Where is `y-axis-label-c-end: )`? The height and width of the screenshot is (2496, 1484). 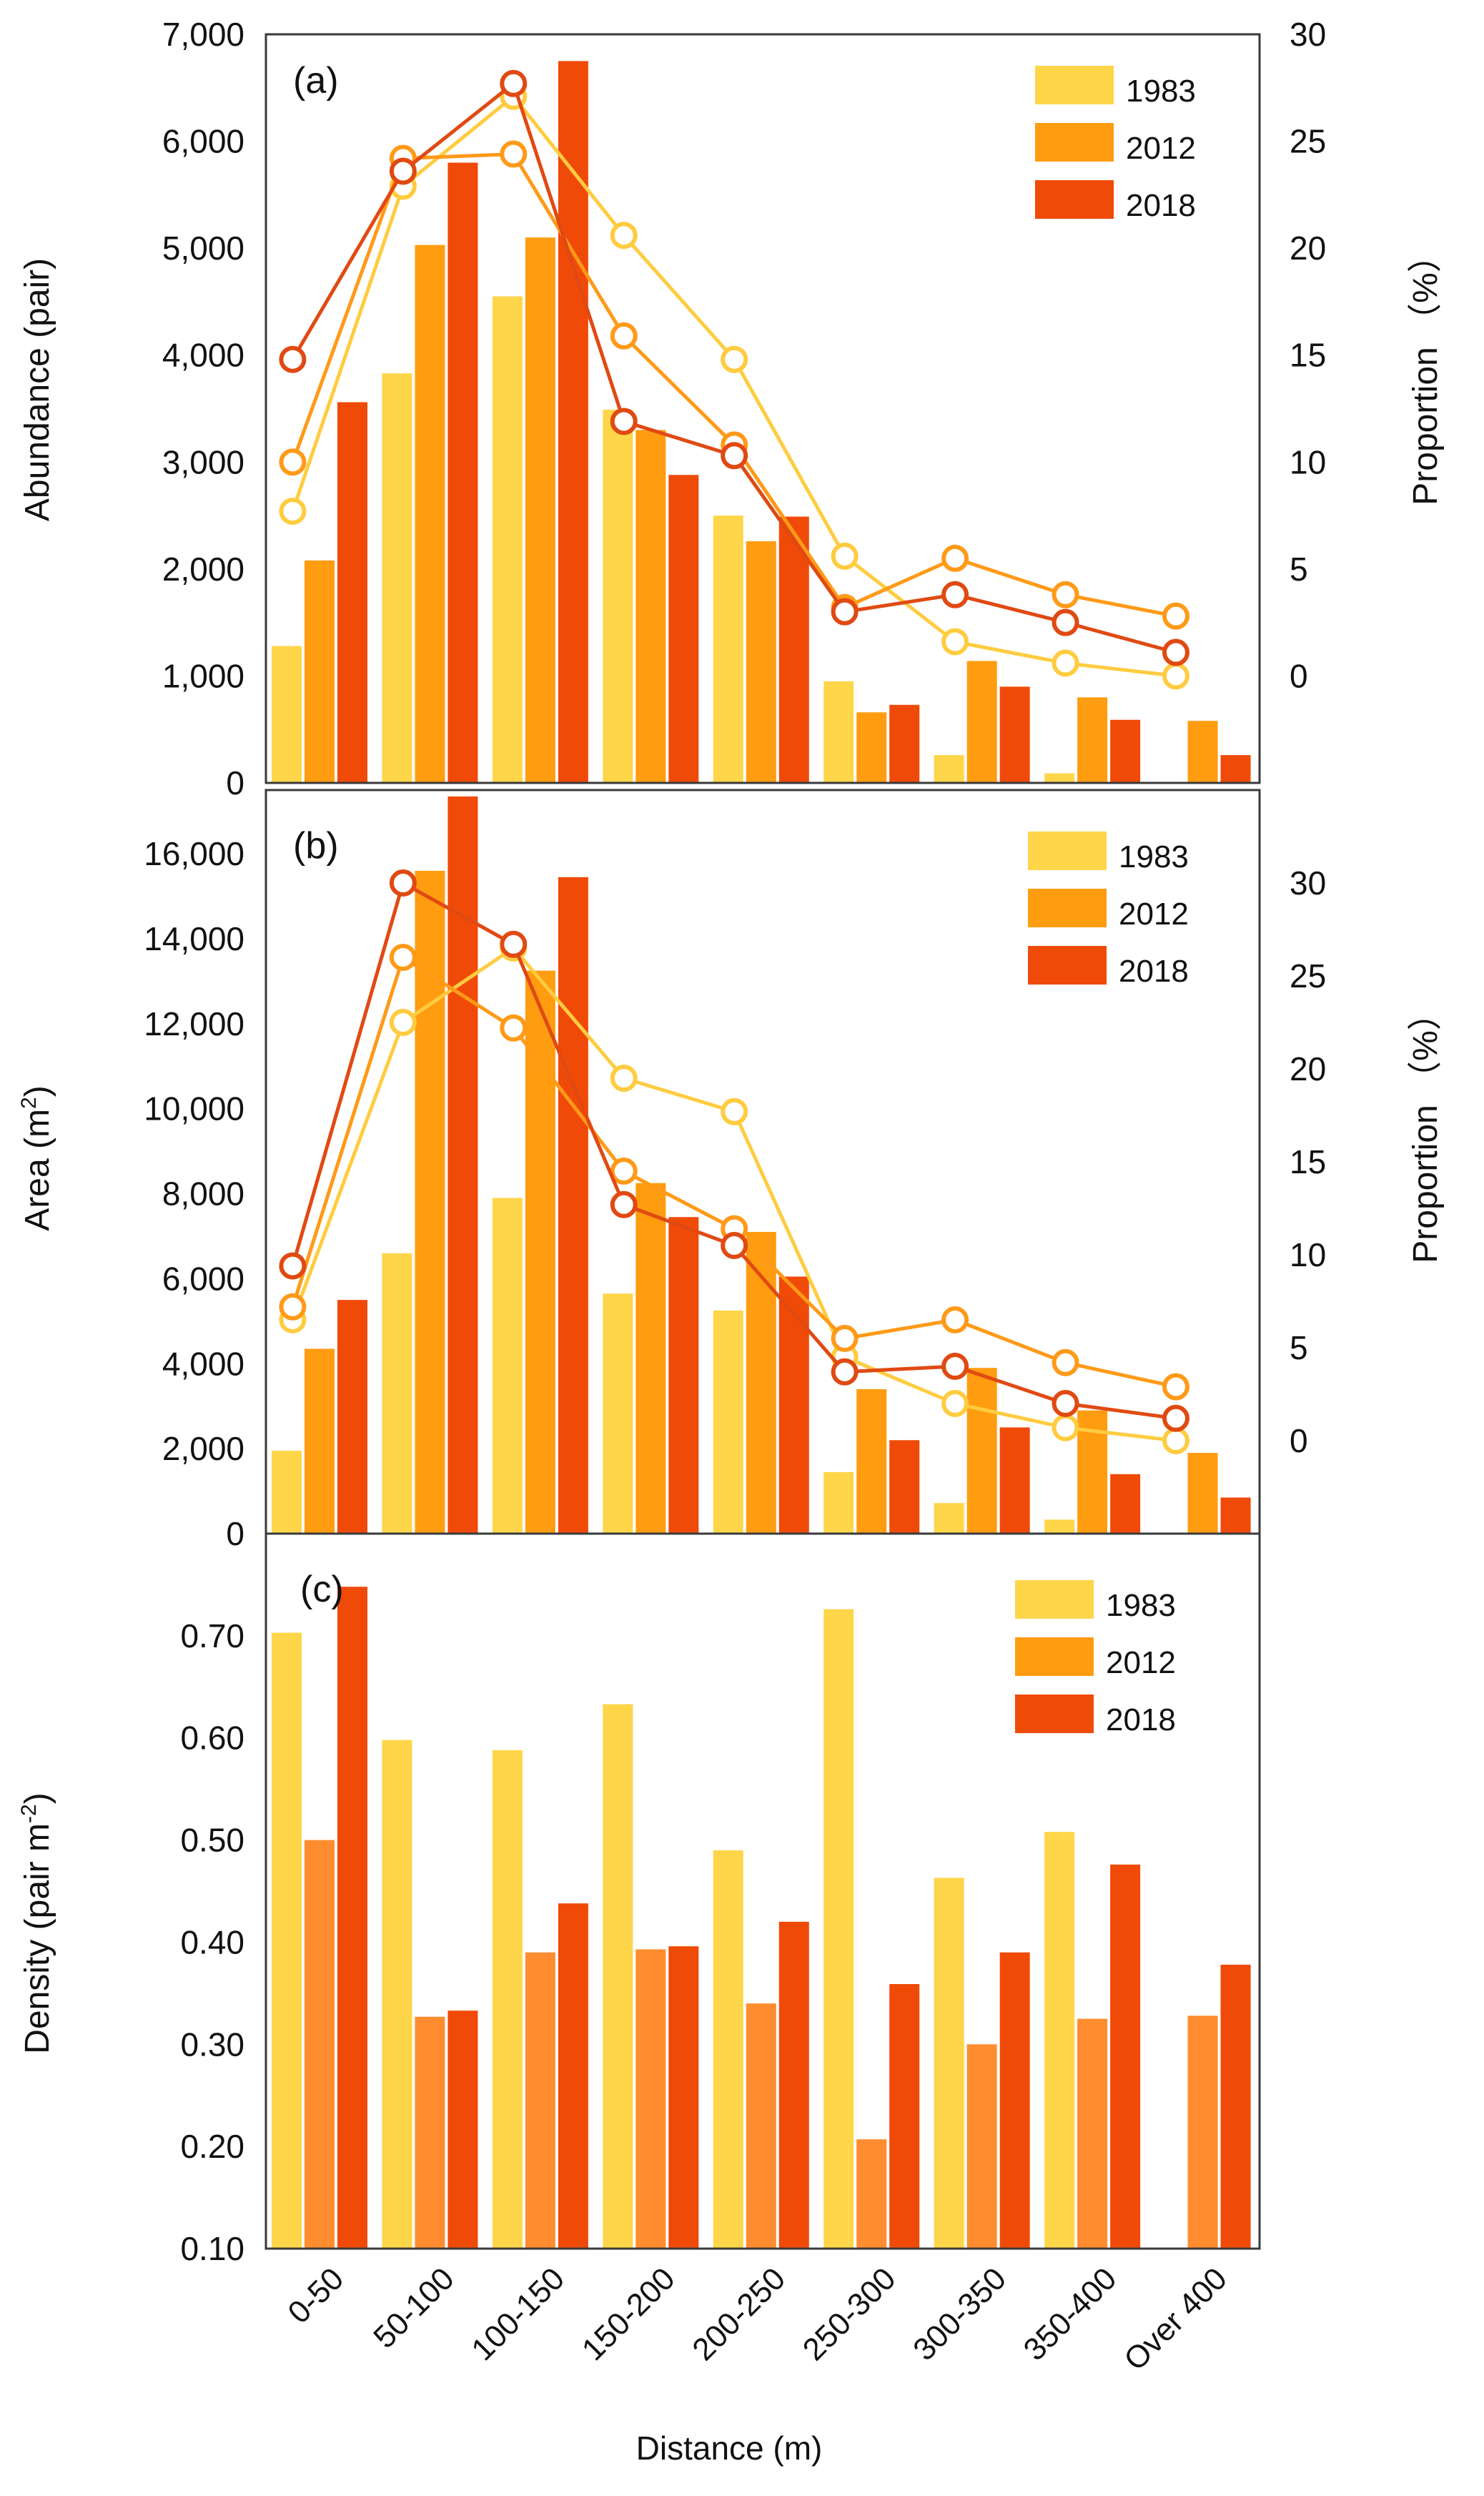 y-axis-label-c-end: ) is located at coordinates (37, 1798).